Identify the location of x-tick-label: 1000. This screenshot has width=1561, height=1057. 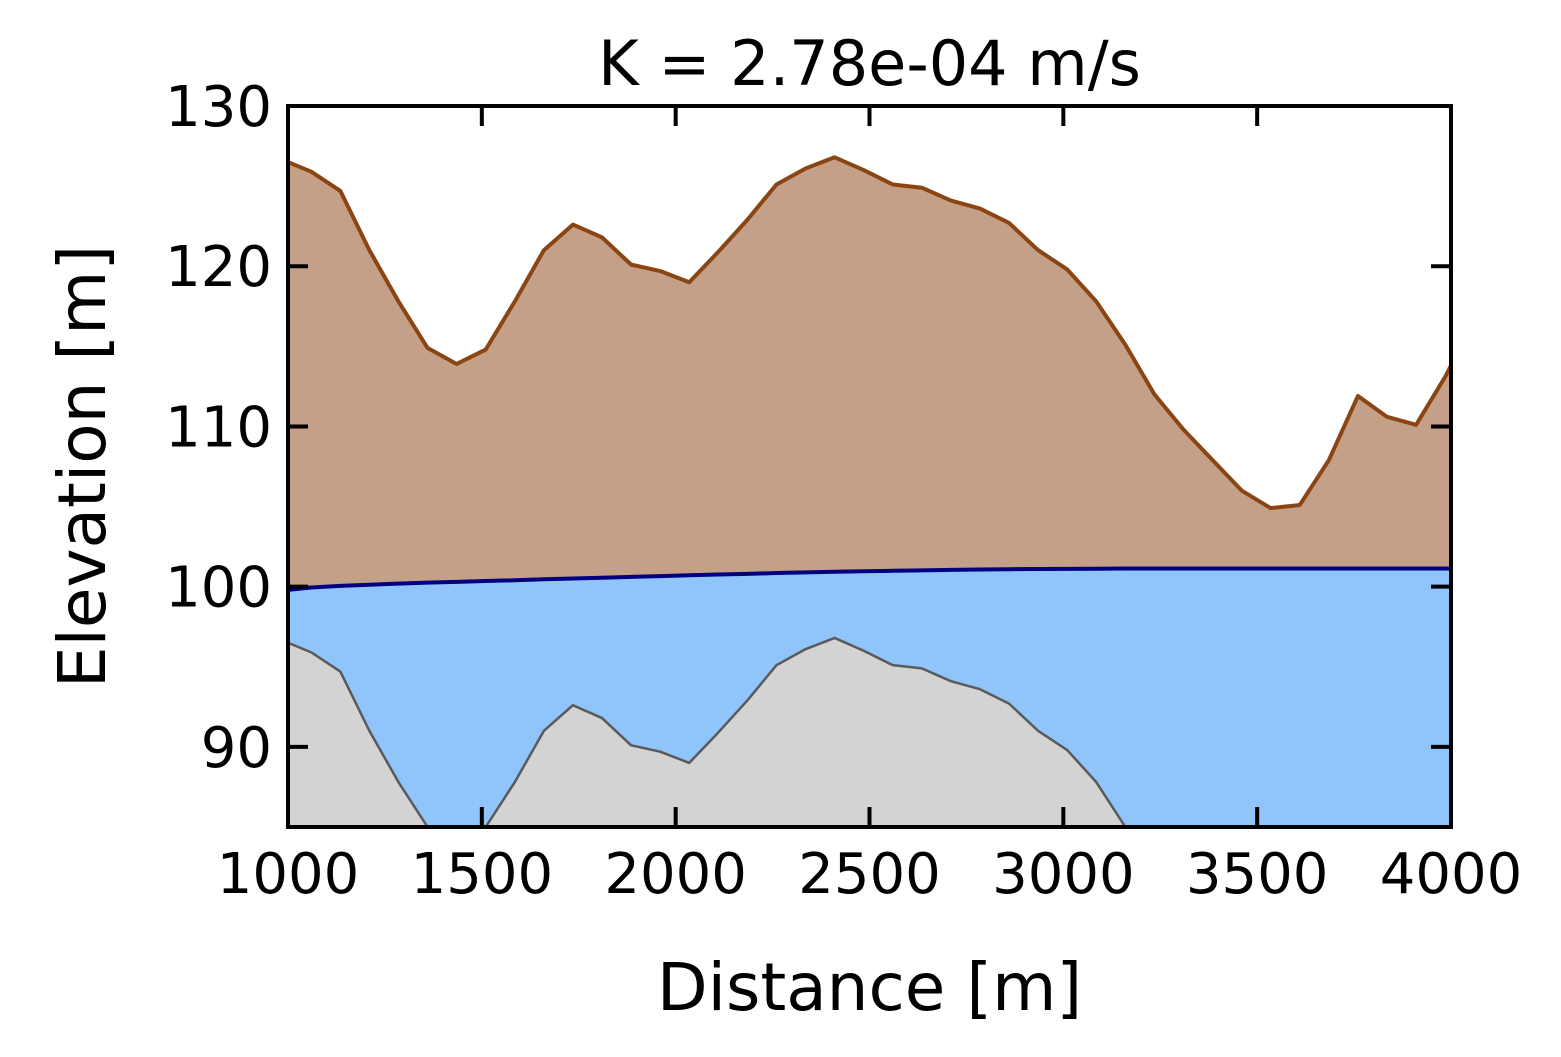
(288, 874).